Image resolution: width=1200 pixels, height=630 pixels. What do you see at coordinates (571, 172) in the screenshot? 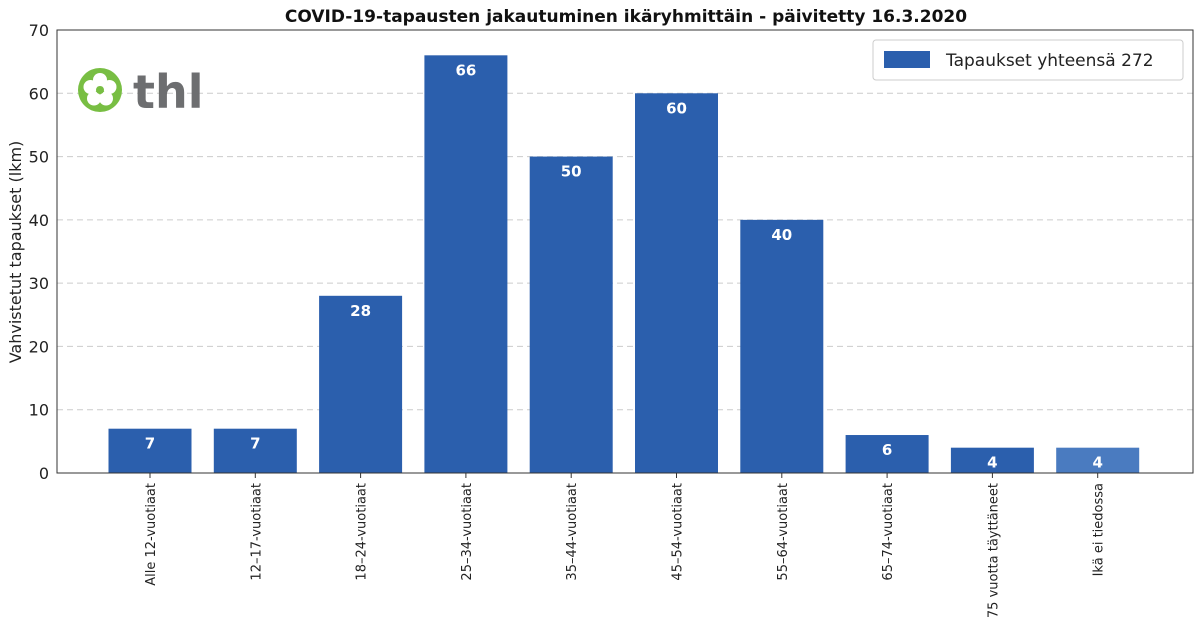
I see `bar-value-label: 50` at bounding box center [571, 172].